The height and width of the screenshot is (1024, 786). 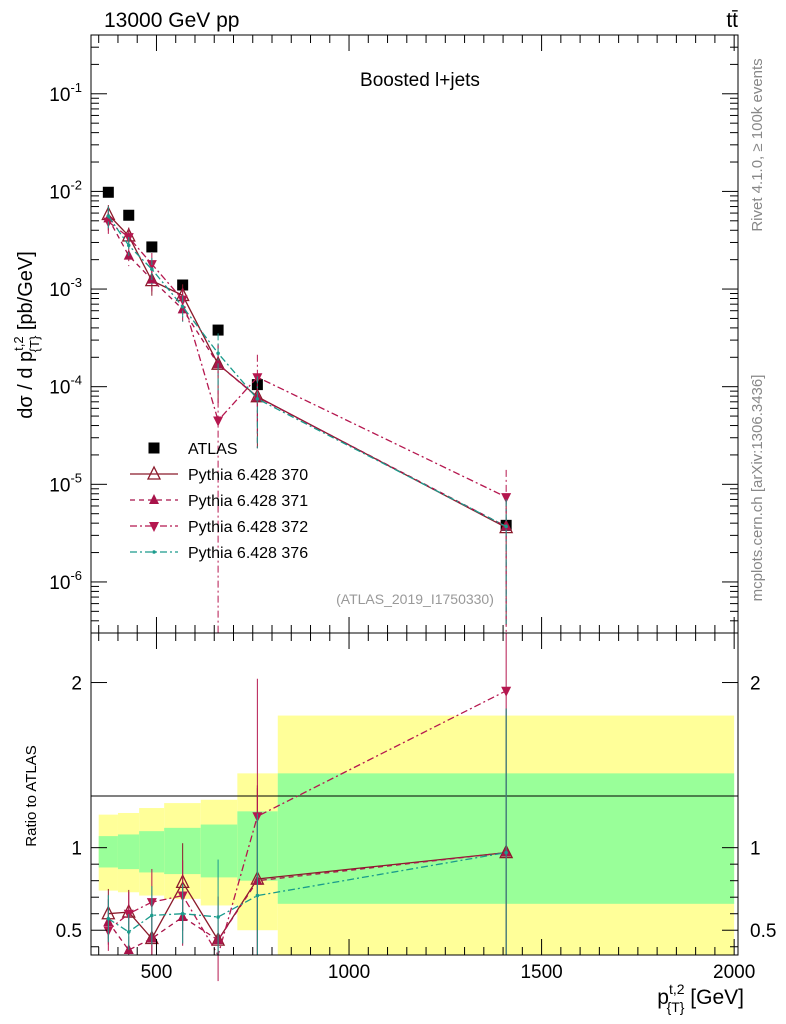 What do you see at coordinates (763, 931) in the screenshot?
I see `ratio-y-tick-label-right: 0.5` at bounding box center [763, 931].